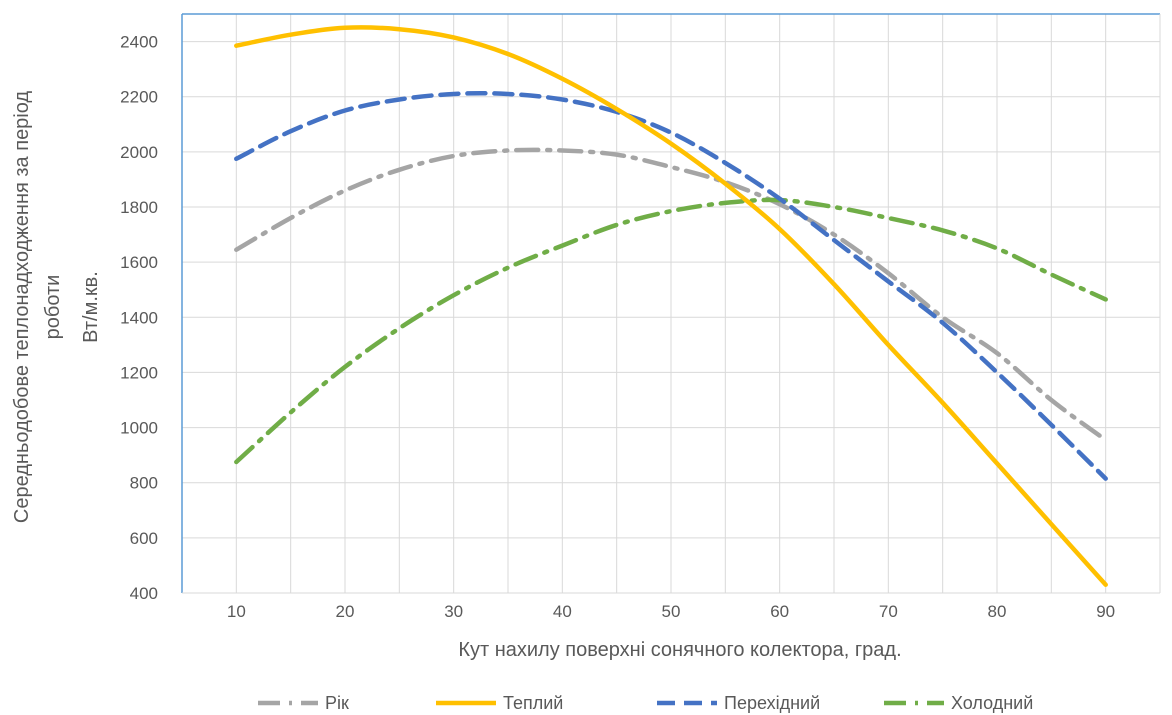 Image resolution: width=1172 pixels, height=715 pixels. What do you see at coordinates (645, 703) in the screenshot?
I see `legend: Рік Теплий Перехідний Холодний` at bounding box center [645, 703].